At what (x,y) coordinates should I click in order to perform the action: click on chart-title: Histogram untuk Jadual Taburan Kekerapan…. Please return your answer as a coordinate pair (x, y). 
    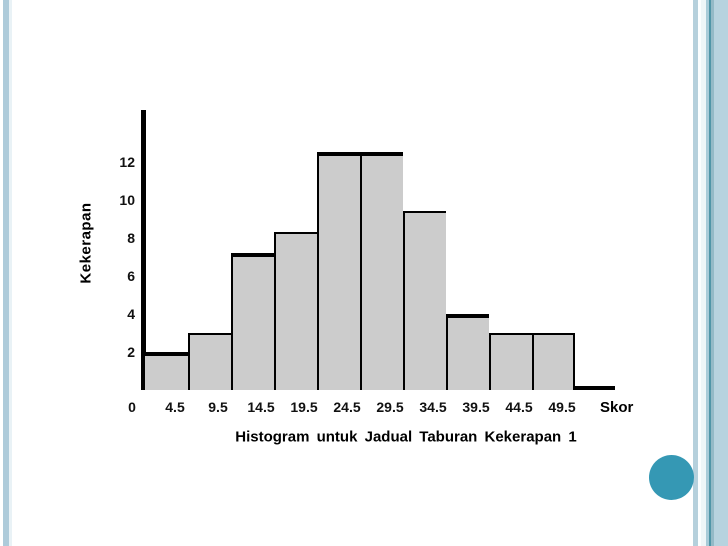
    Looking at the image, I should click on (406, 437).